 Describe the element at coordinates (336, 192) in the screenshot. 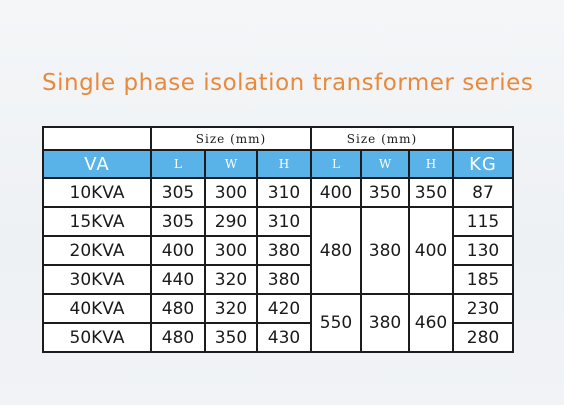

I see `package-length-cell: 400` at that location.